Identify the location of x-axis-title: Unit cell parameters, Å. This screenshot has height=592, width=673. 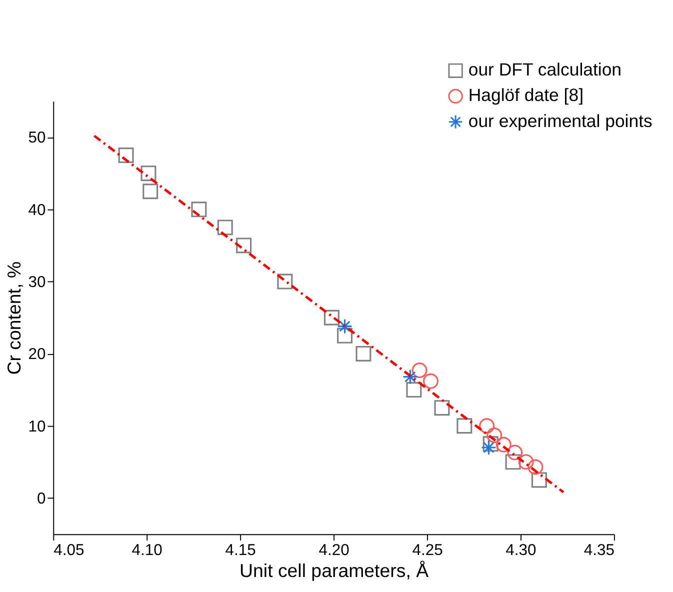
(335, 570).